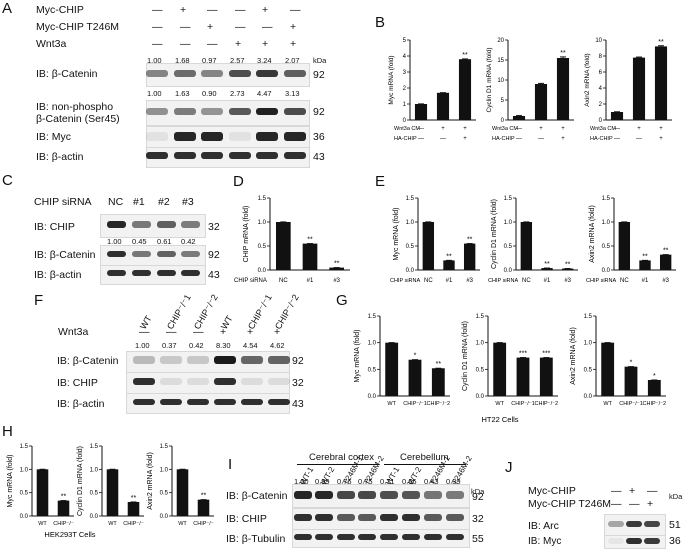  I want to click on a-band-nonphospho, so click(185, 111).